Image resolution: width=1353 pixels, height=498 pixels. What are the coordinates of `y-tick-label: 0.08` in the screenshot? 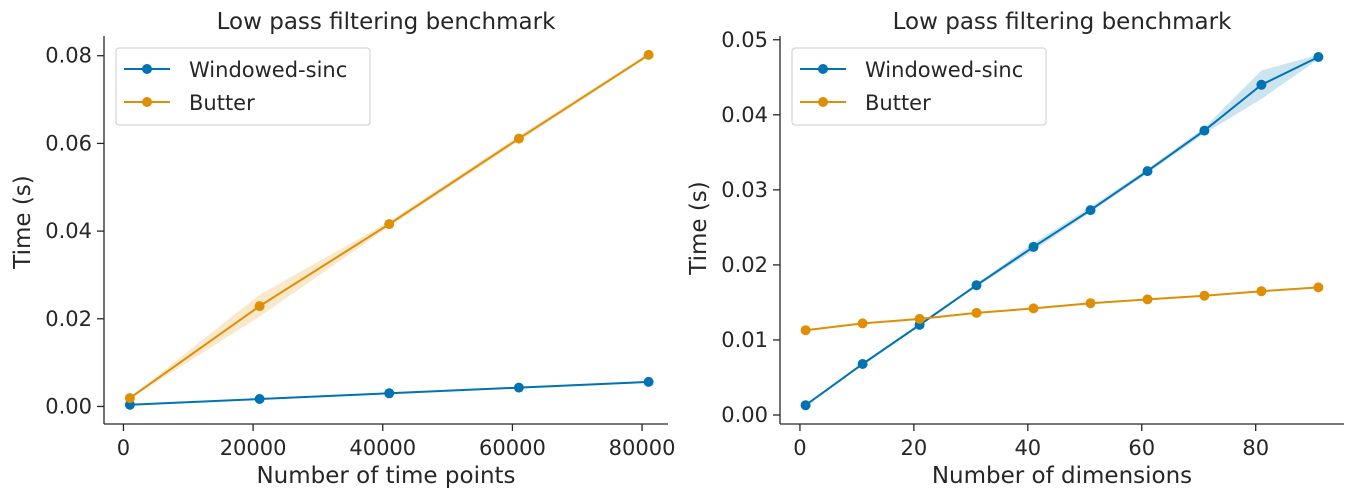 It's located at (68, 56).